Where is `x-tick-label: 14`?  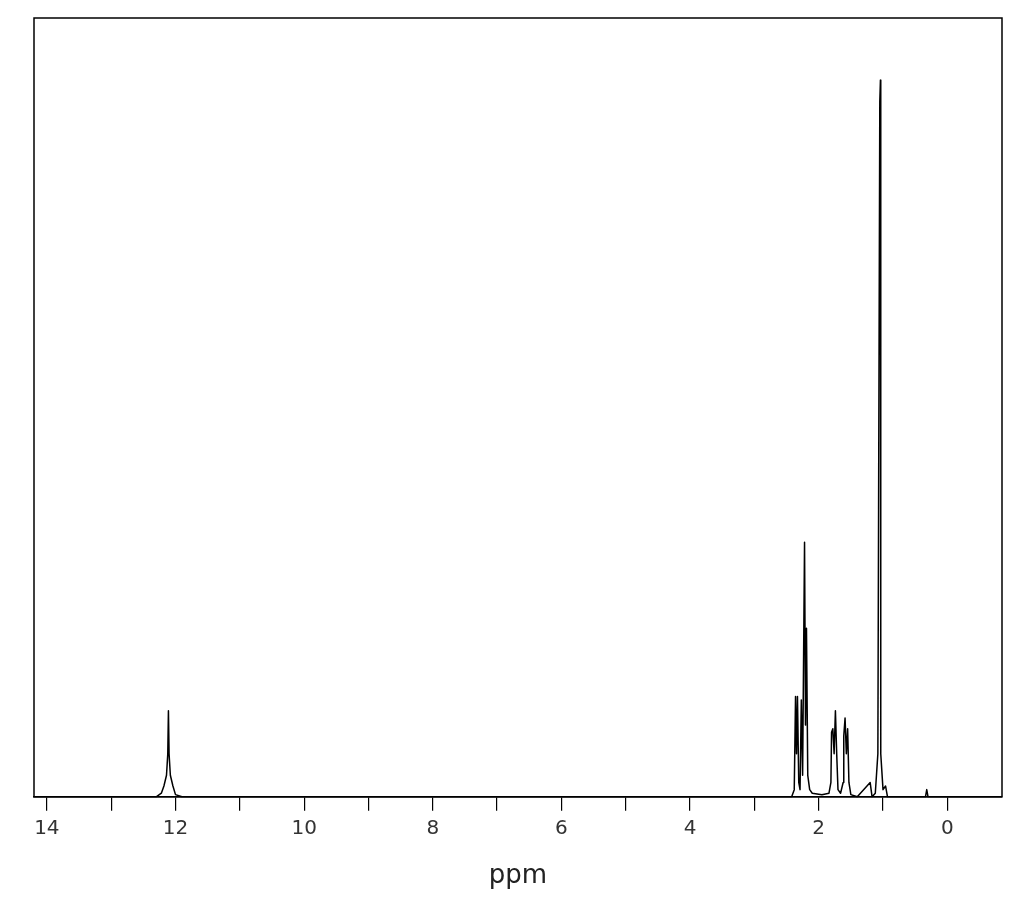 x-tick-label: 14 is located at coordinates (47, 827).